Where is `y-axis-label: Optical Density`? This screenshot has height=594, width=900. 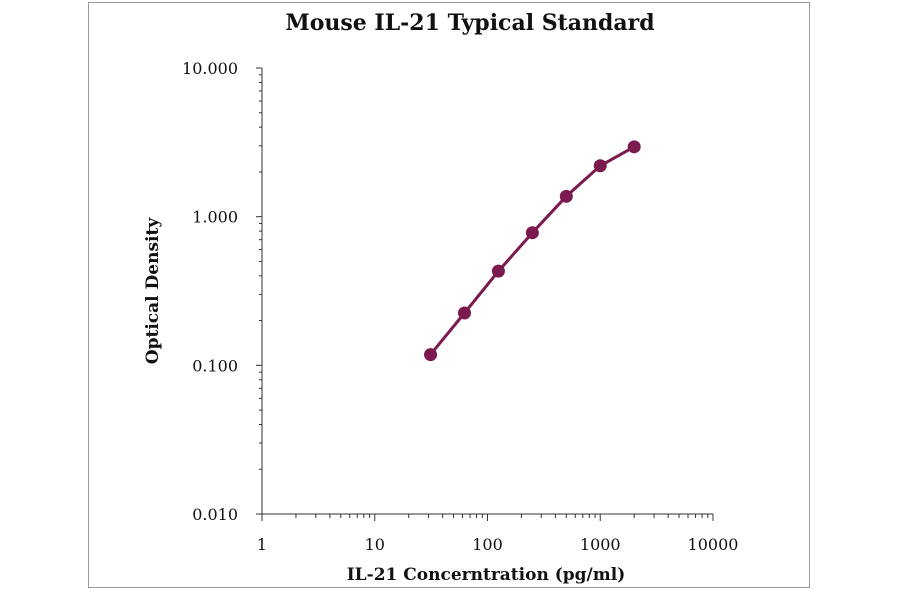
y-axis-label: Optical Density is located at coordinates (153, 291).